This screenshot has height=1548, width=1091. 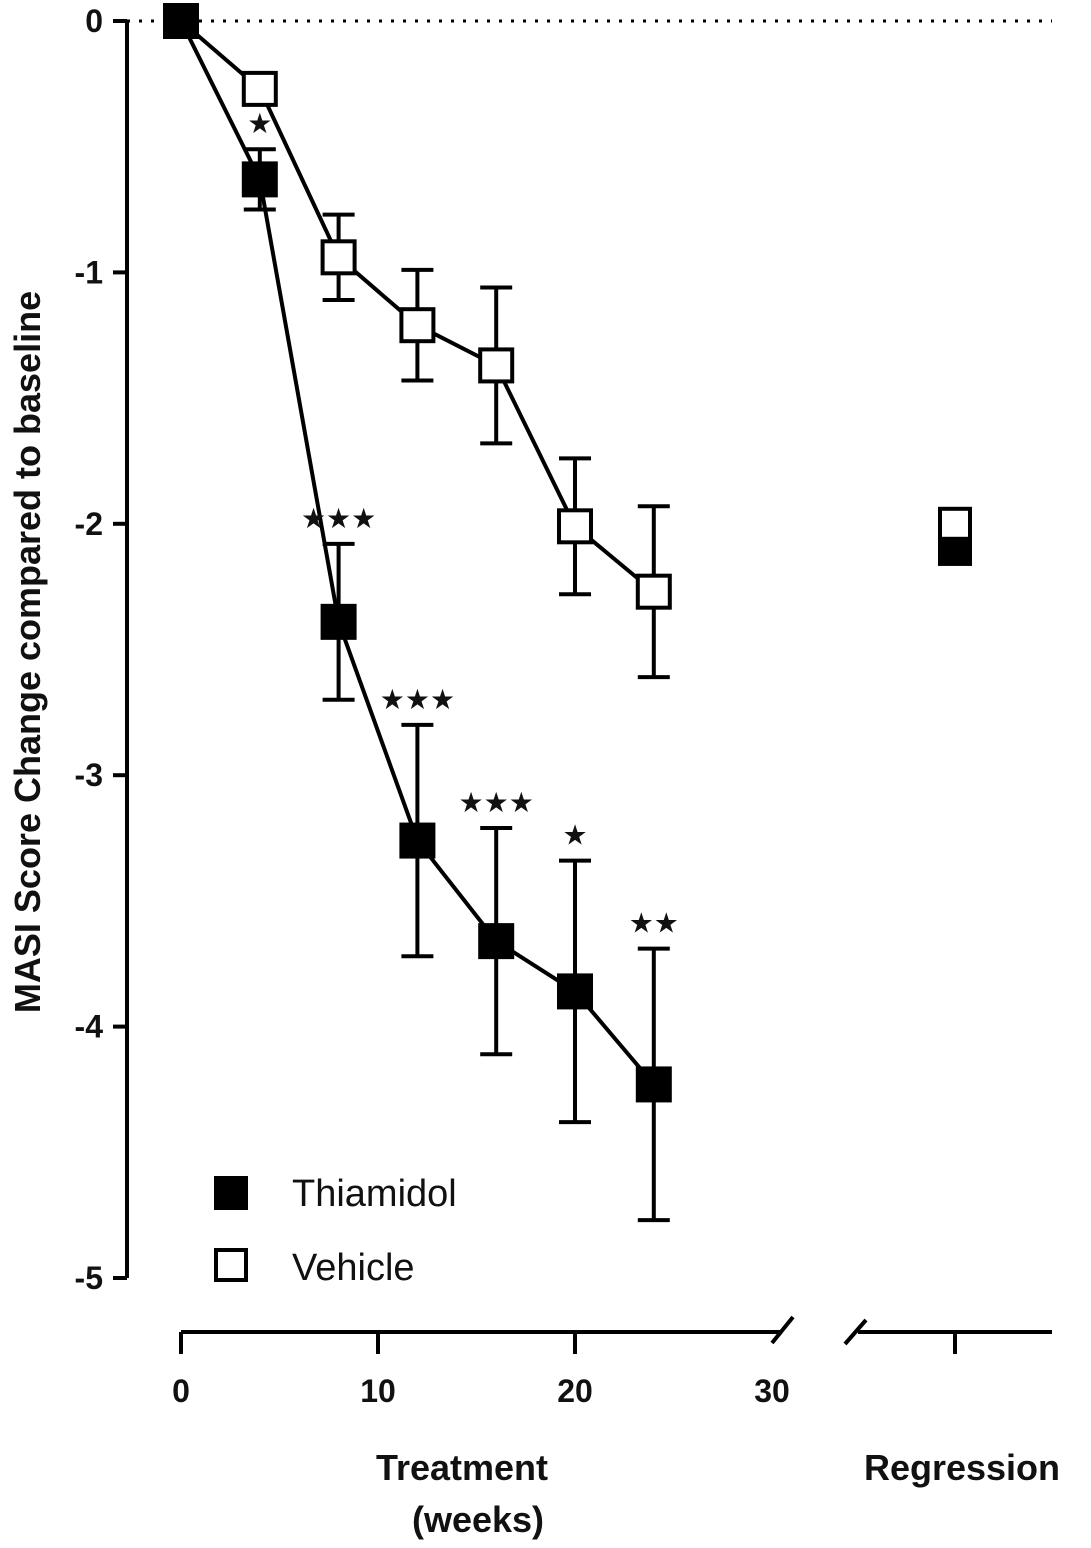 I want to click on y-axis-title: MASI Score Change compared to baseline, so click(x=27, y=652).